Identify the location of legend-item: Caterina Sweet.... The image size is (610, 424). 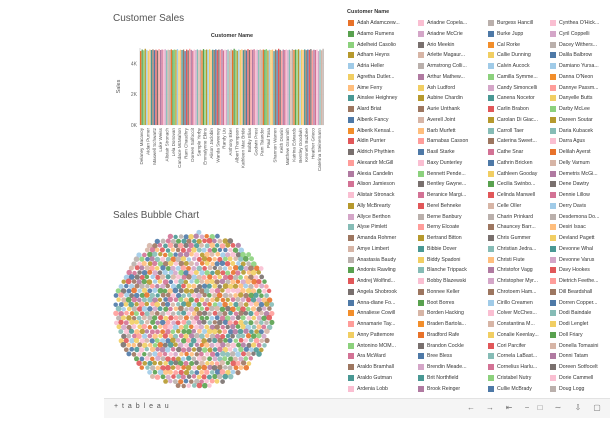
(520, 141).